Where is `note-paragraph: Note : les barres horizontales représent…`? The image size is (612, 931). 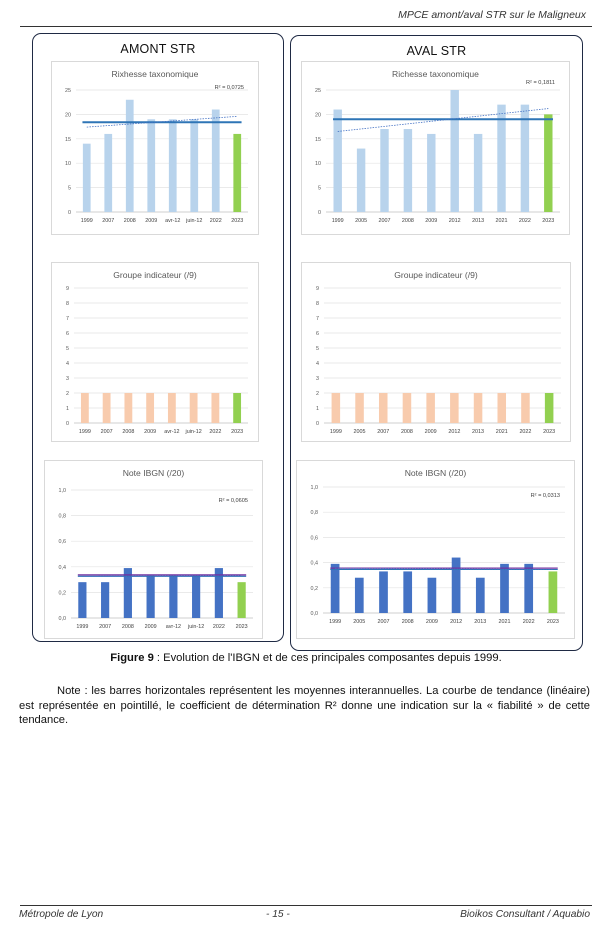 note-paragraph: Note : les barres horizontales représent… is located at coordinates (304, 705).